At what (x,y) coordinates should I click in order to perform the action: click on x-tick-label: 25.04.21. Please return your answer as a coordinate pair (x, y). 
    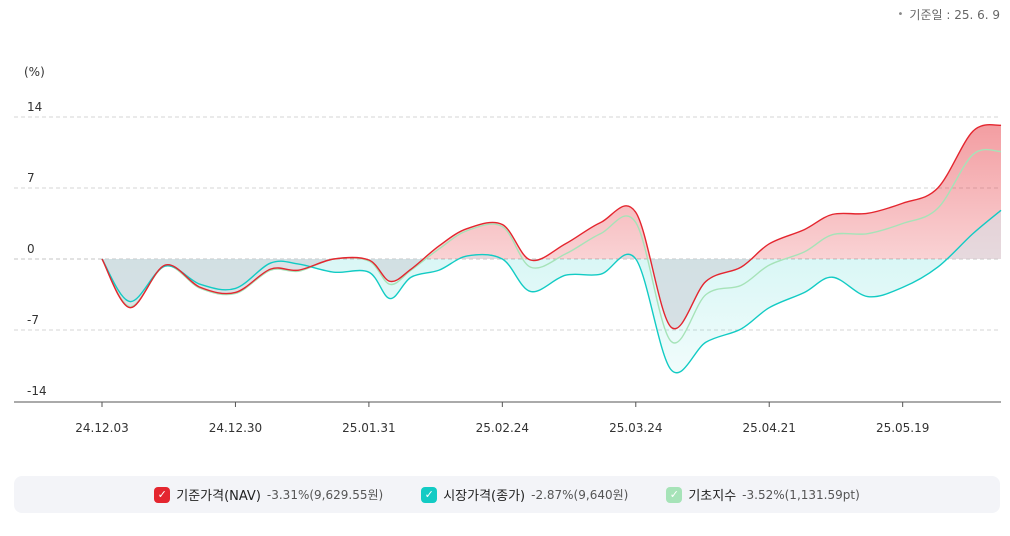
    Looking at the image, I should click on (769, 428).